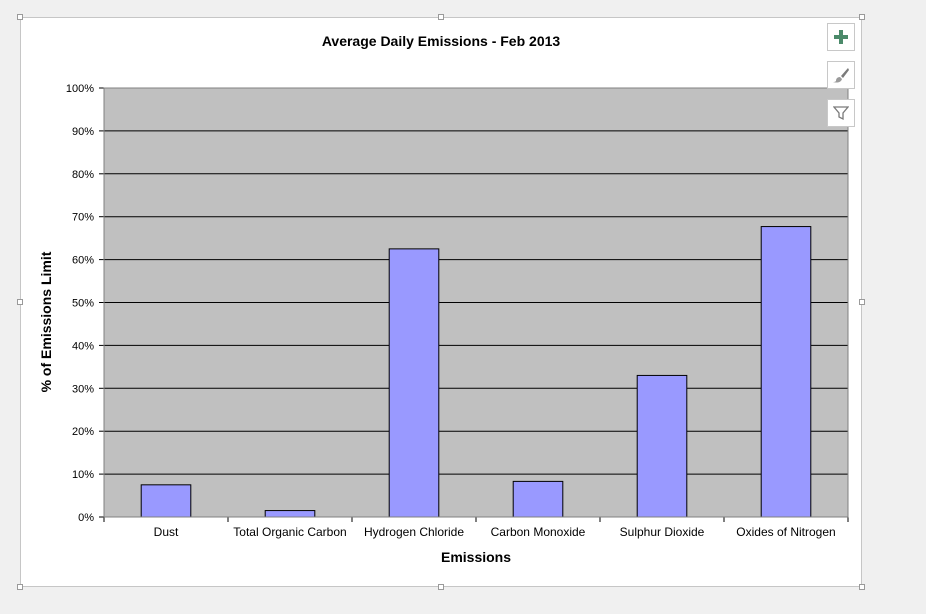 The width and height of the screenshot is (926, 614). Describe the element at coordinates (86, 518) in the screenshot. I see `y-tick-label: 0%` at that location.